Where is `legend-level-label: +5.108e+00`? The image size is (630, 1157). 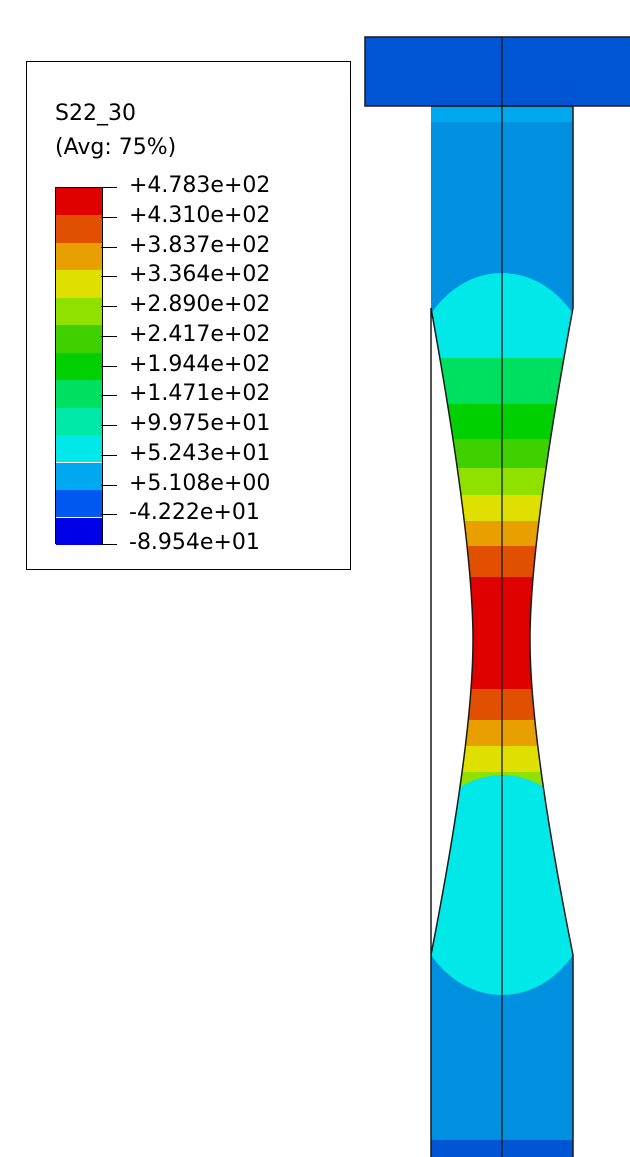
legend-level-label: +5.108e+00 is located at coordinates (200, 483).